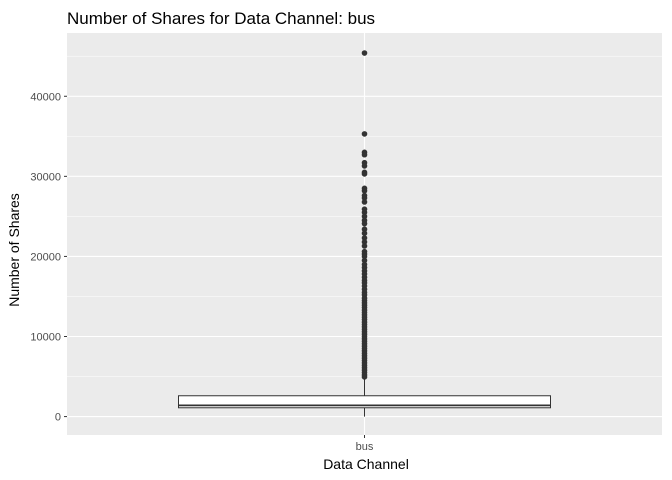 Image resolution: width=672 pixels, height=480 pixels. I want to click on chart-title: Number of Shares for Data Channel: bus, so click(221, 18).